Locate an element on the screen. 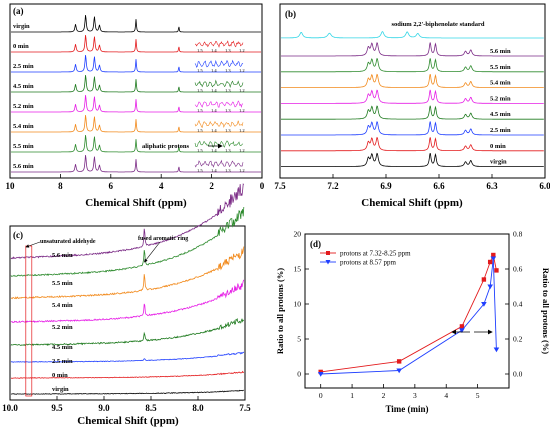 Image resolution: width=550 pixels, height=432 pixels. panel-d-series-line is located at coordinates (408, 313).